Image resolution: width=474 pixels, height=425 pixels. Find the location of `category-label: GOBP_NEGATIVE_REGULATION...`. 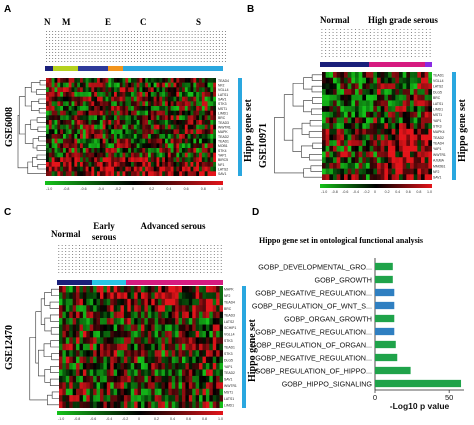

category-label: GOBP_NEGATIVE_REGULATION... is located at coordinates (313, 357).